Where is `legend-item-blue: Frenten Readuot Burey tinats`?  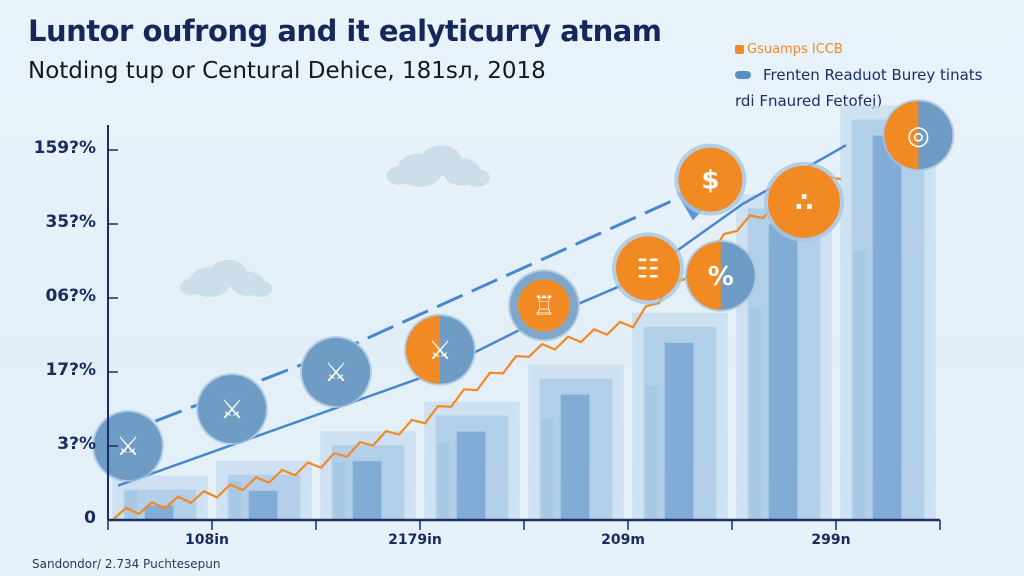
legend-item-blue: Frenten Readuot Burey tinats is located at coordinates (858, 75).